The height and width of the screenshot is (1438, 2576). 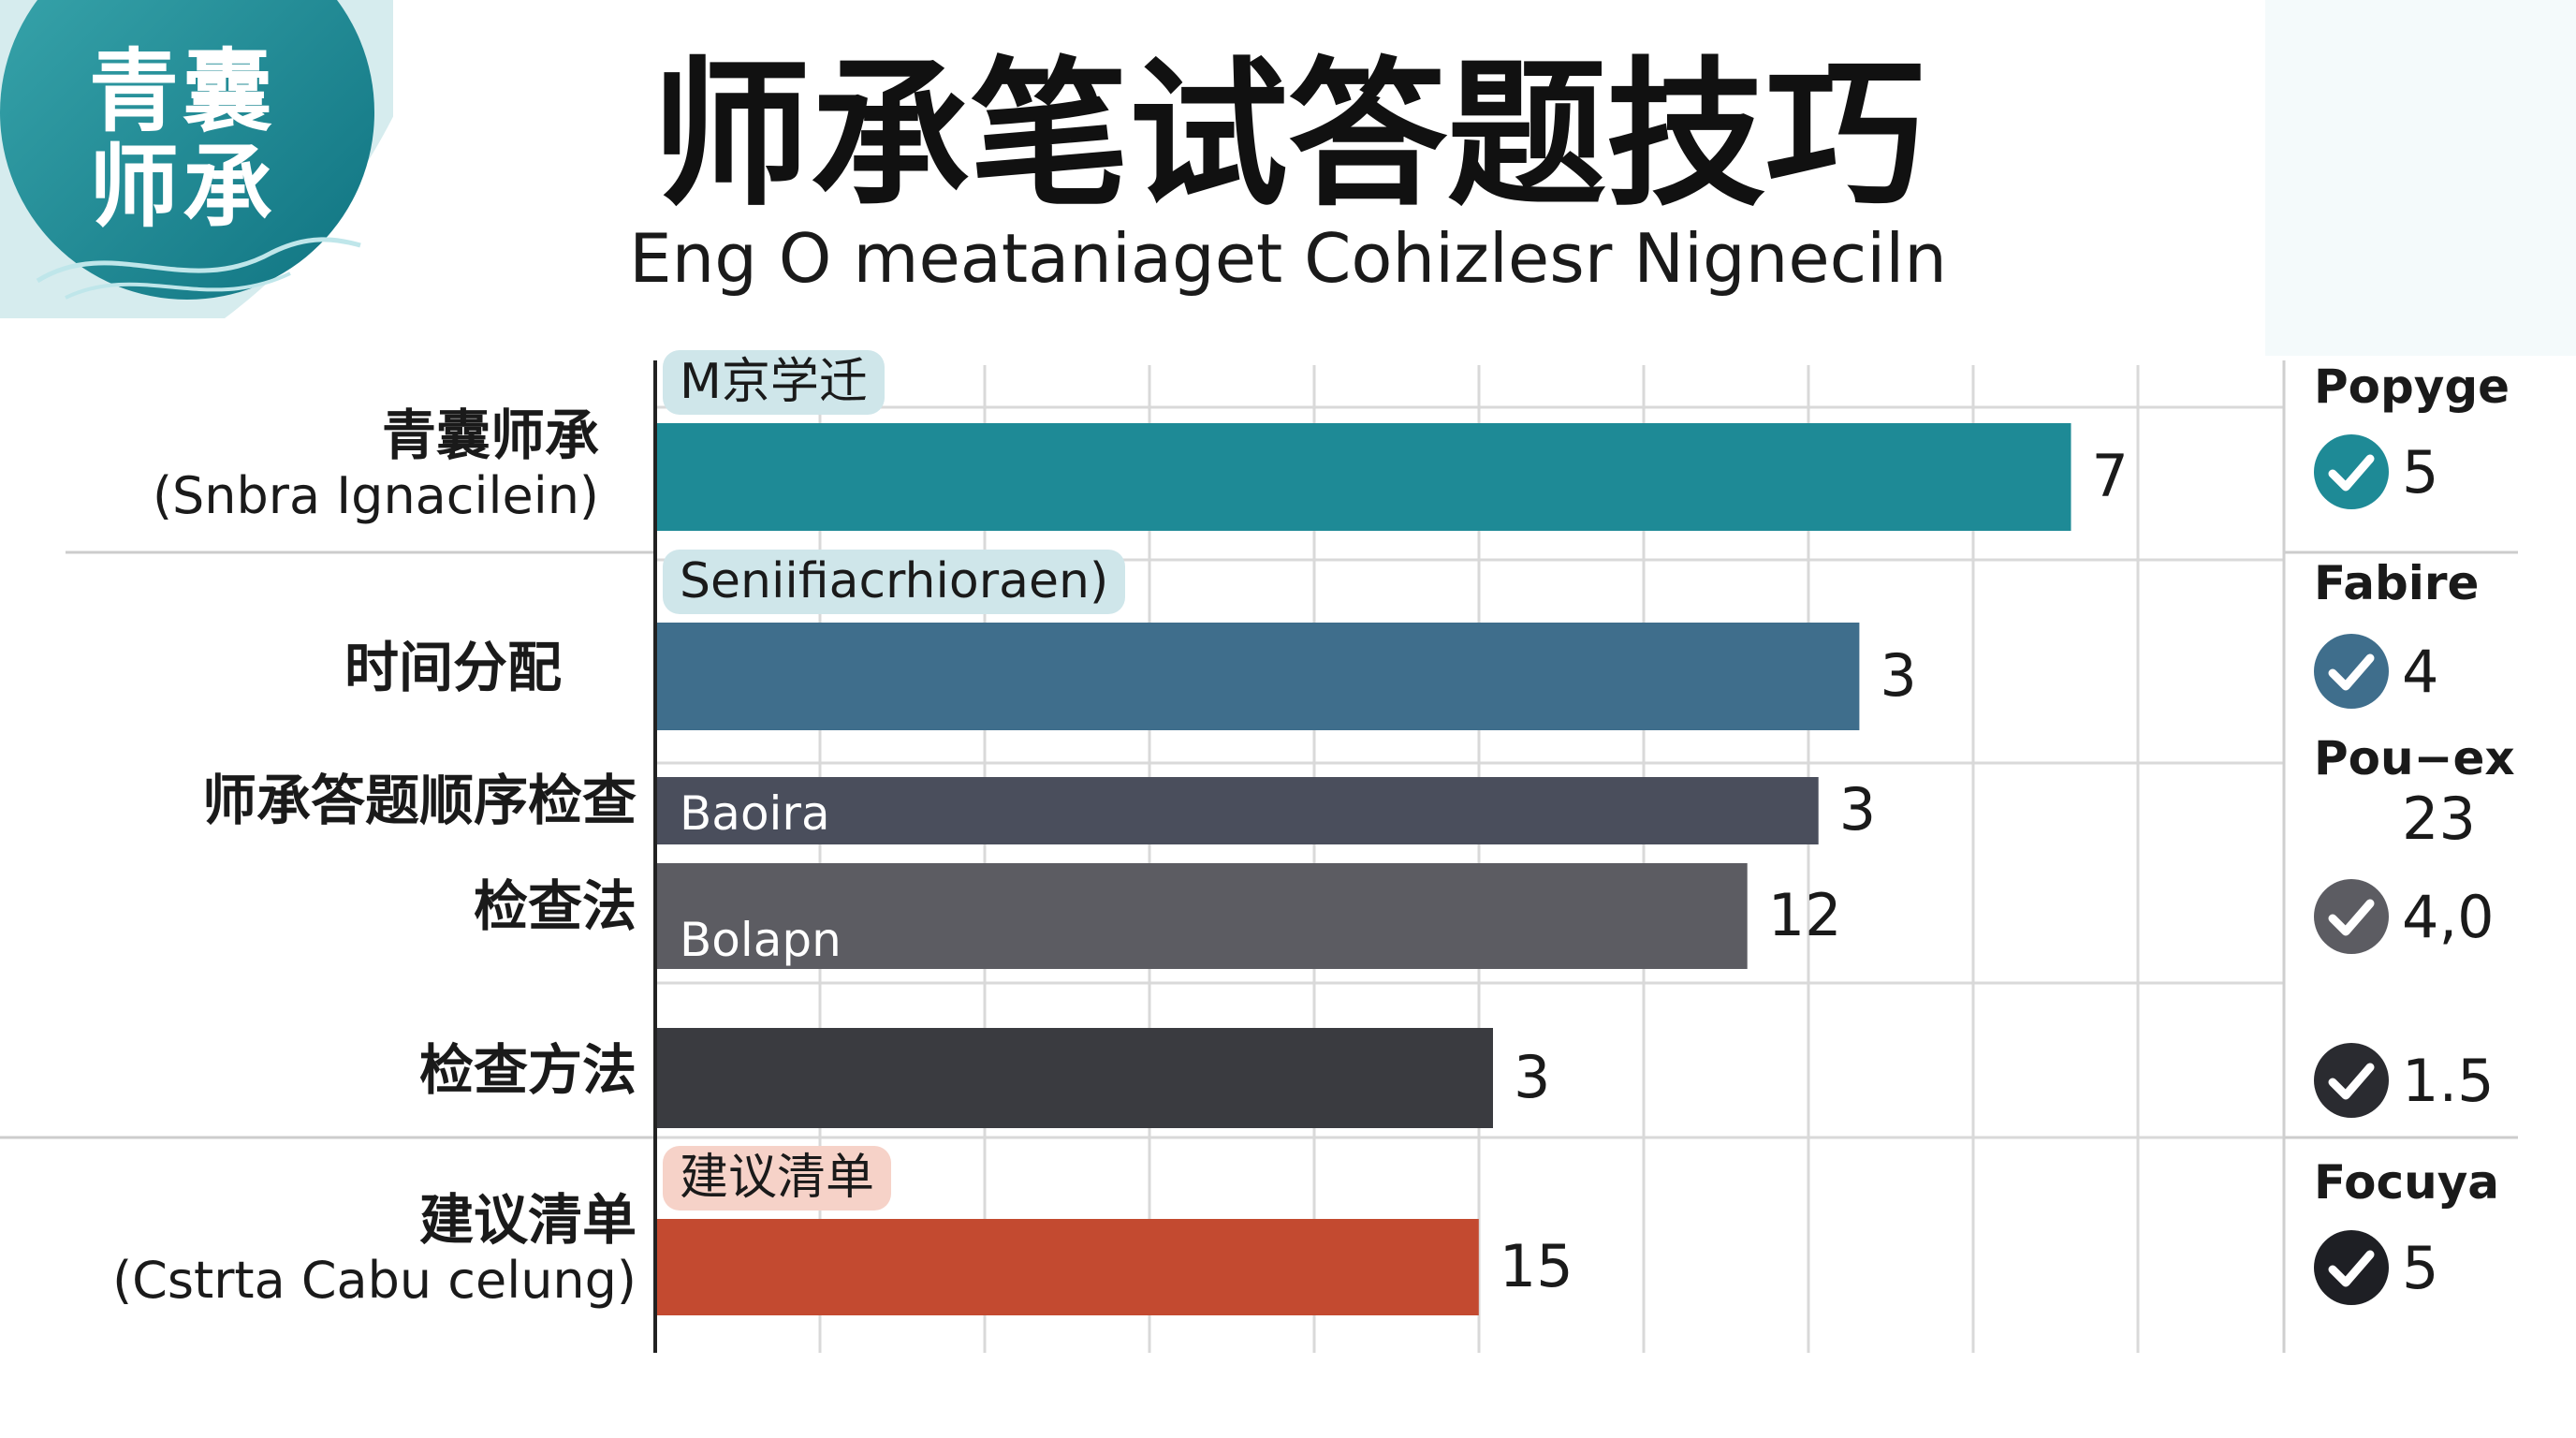 I want to click on logo-text-line2: 师承, so click(x=182, y=187).